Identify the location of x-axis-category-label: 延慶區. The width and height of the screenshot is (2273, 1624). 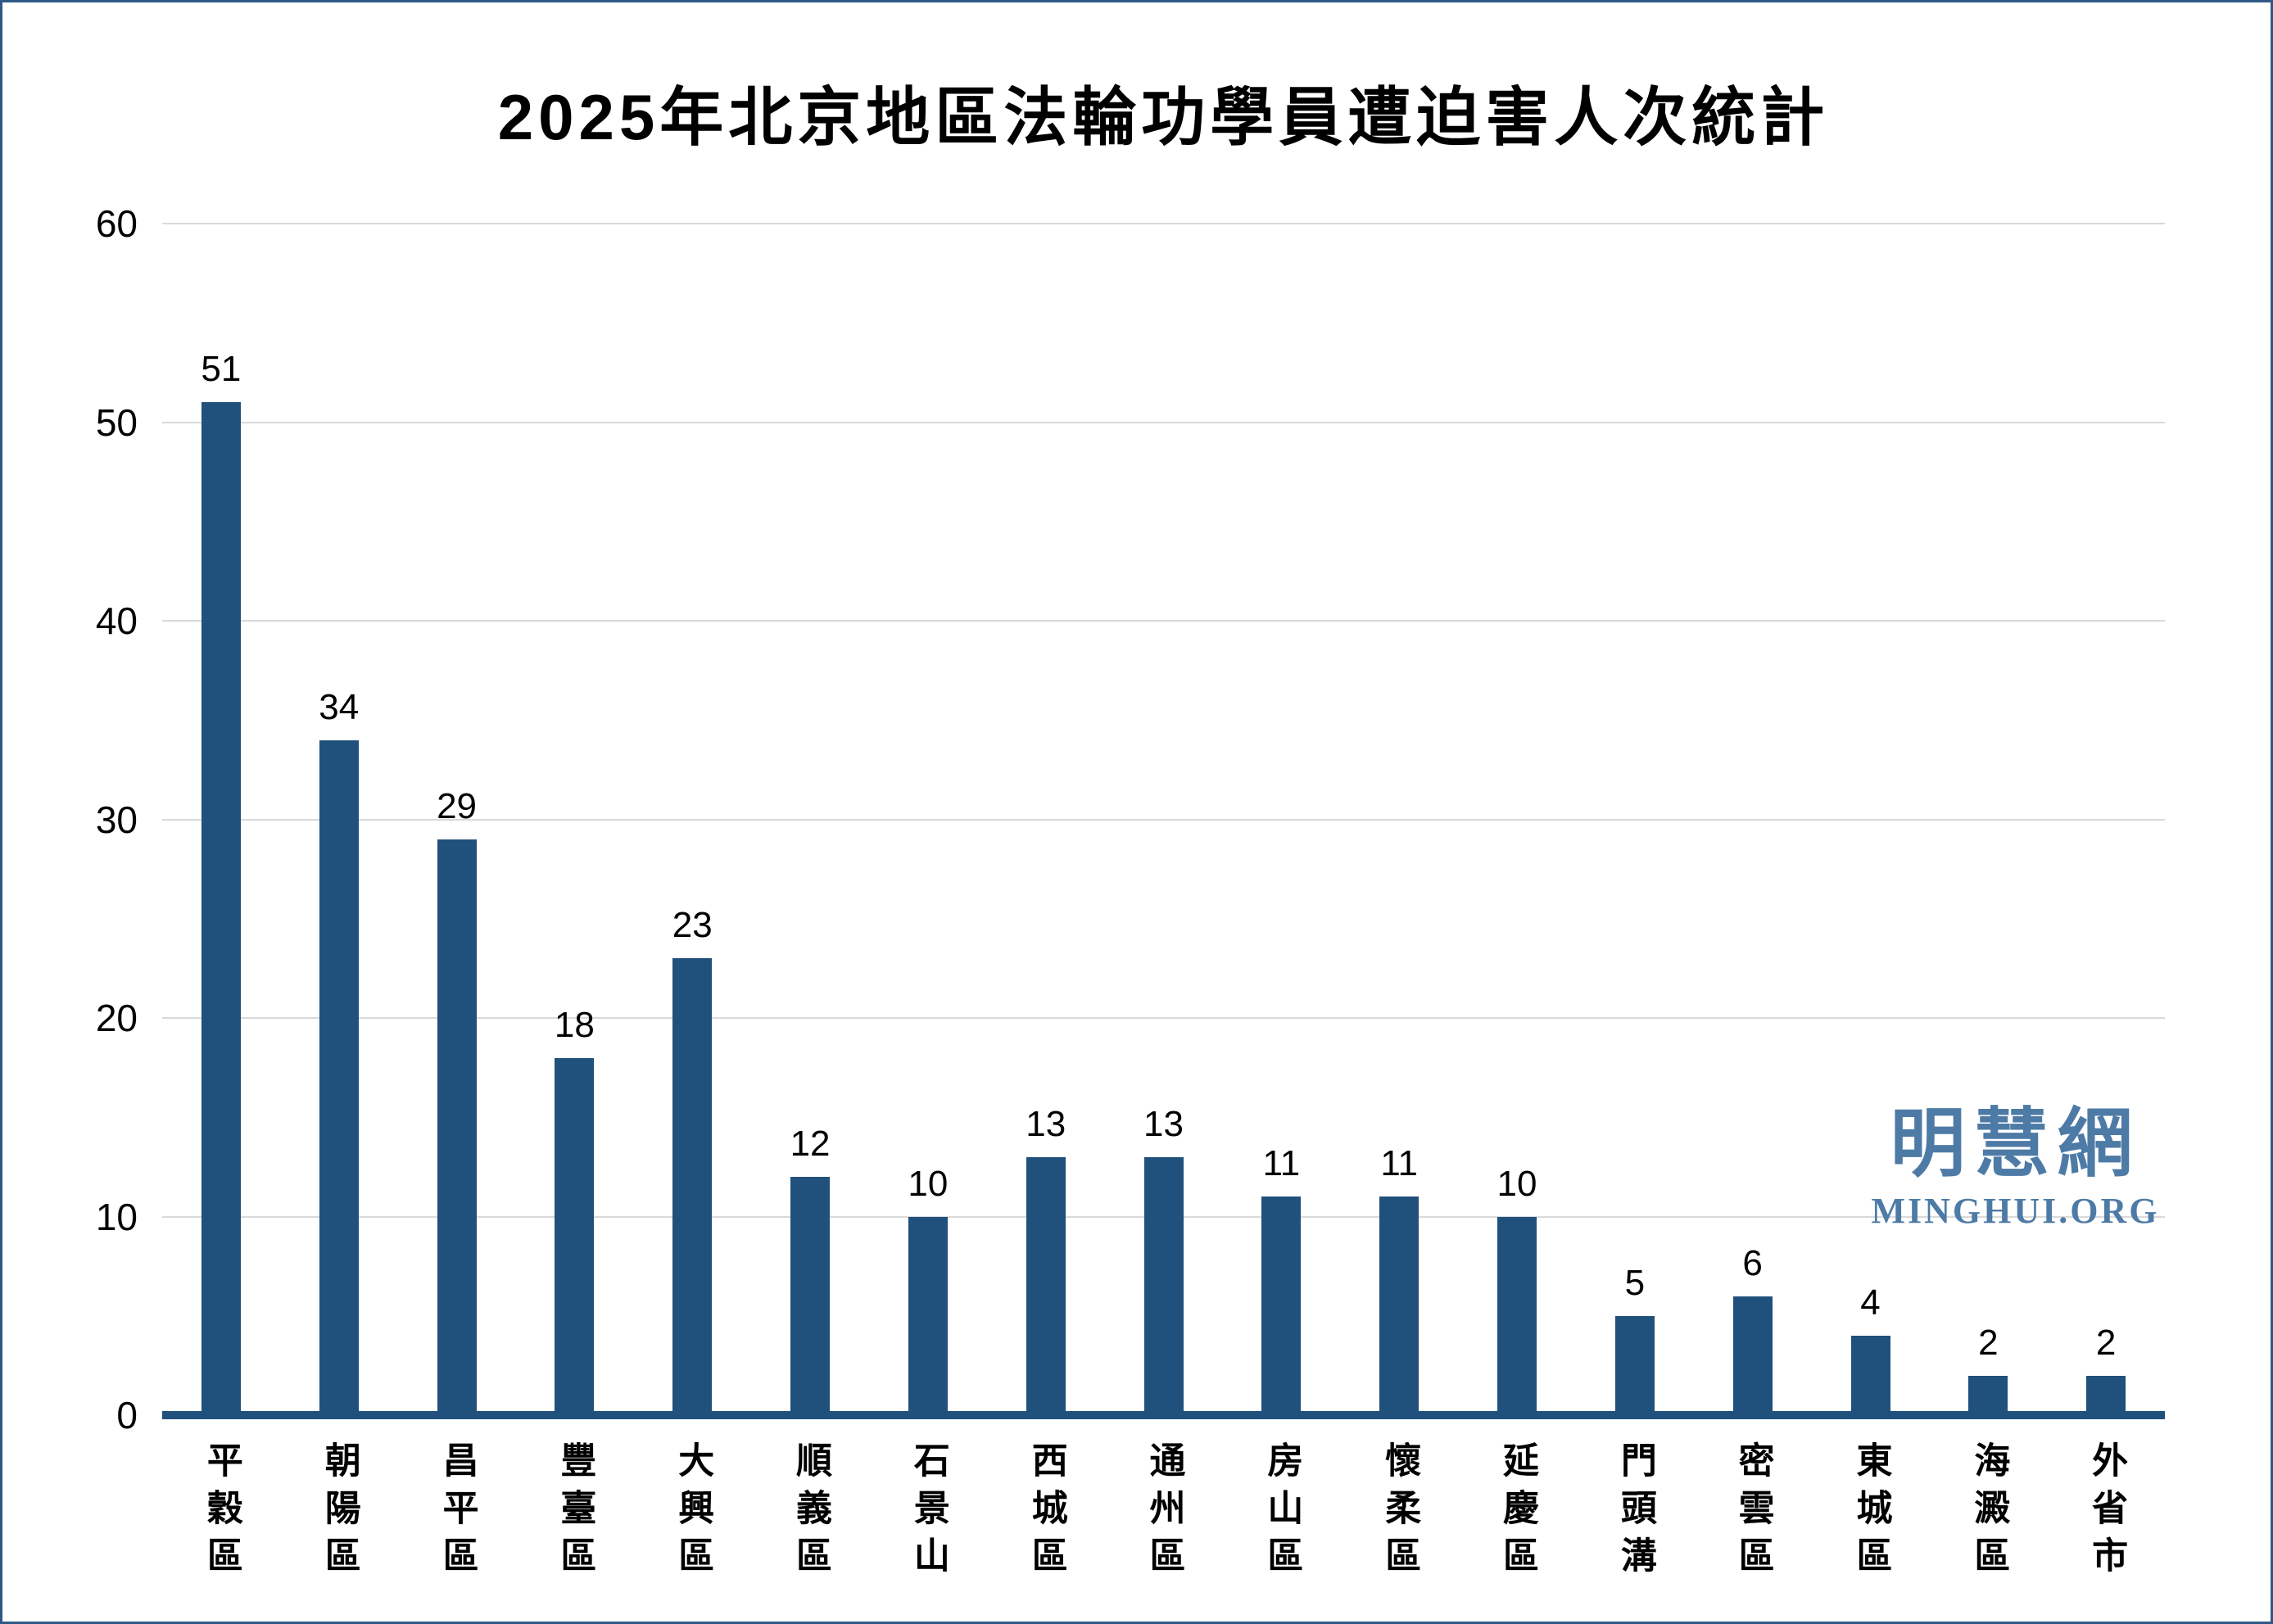
(1517, 1513).